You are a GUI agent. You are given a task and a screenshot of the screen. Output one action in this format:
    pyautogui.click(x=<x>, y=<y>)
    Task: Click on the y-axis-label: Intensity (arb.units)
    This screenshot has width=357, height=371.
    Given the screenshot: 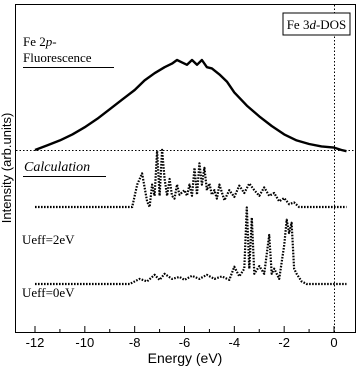 What is the action you would take?
    pyautogui.click(x=7, y=168)
    